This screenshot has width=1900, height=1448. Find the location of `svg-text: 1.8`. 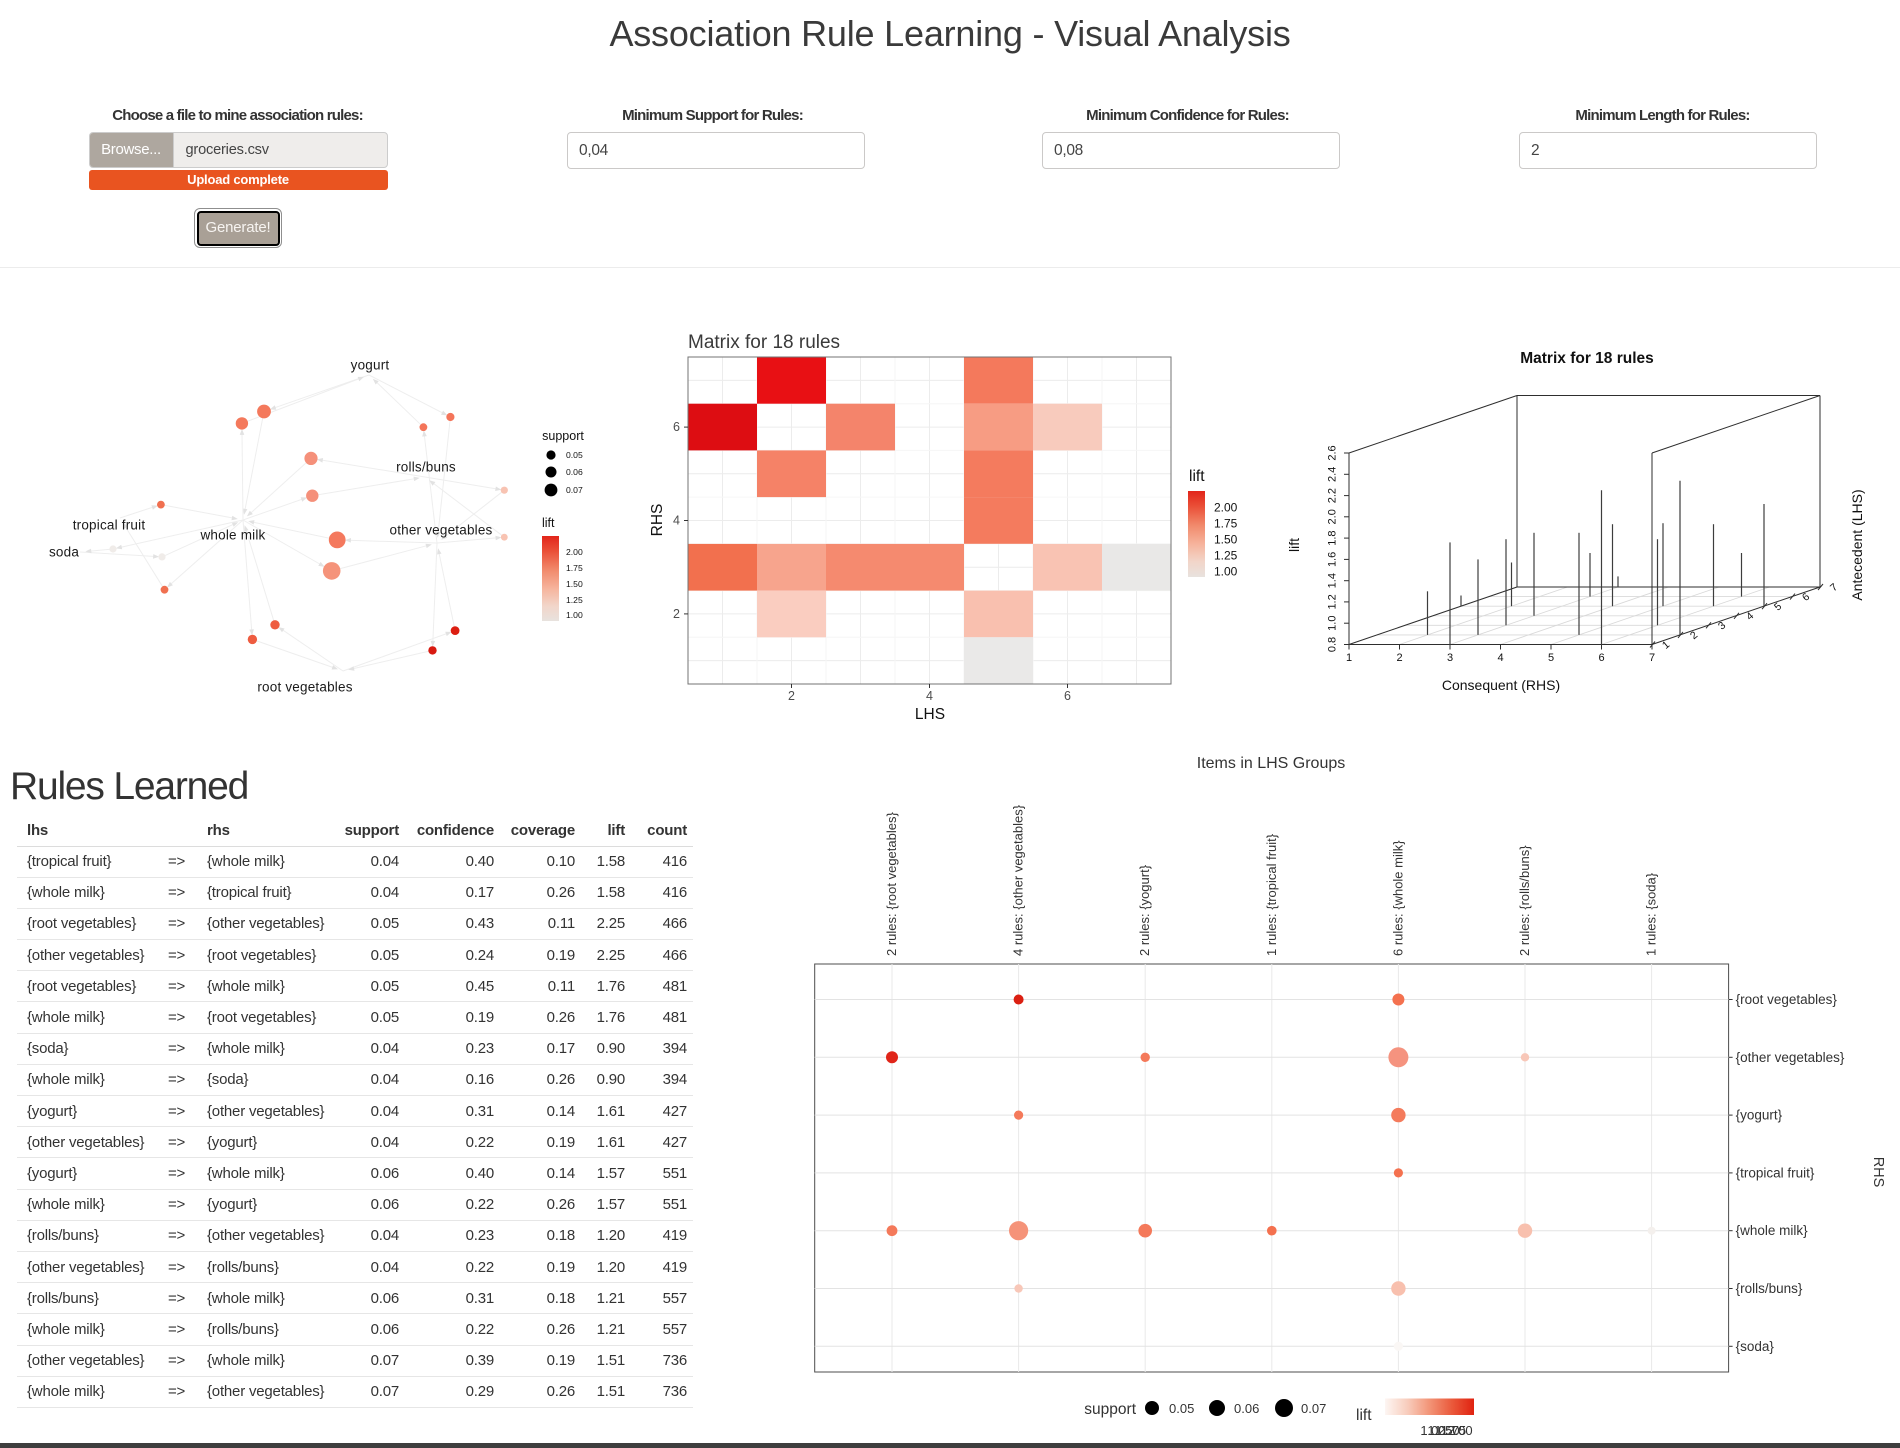

svg-text: 1.8 is located at coordinates (1333, 537).